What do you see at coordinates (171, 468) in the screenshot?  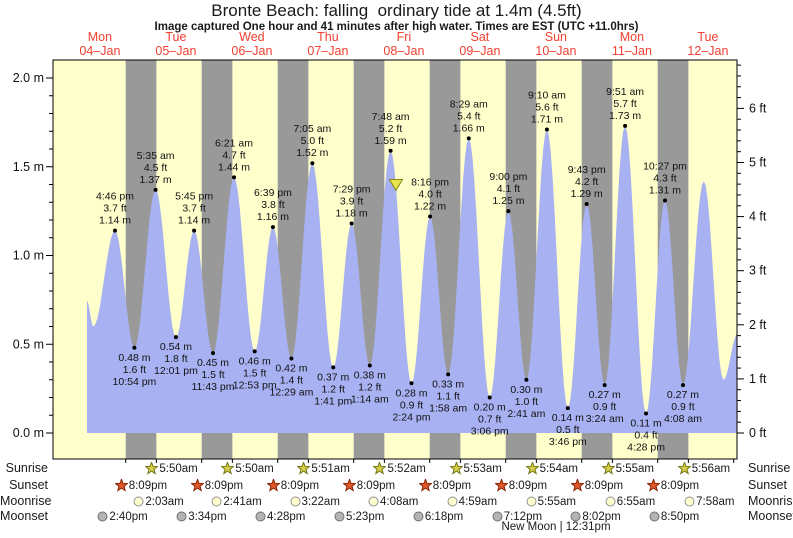 I see `sunrise-entry: 5:50am` at bounding box center [171, 468].